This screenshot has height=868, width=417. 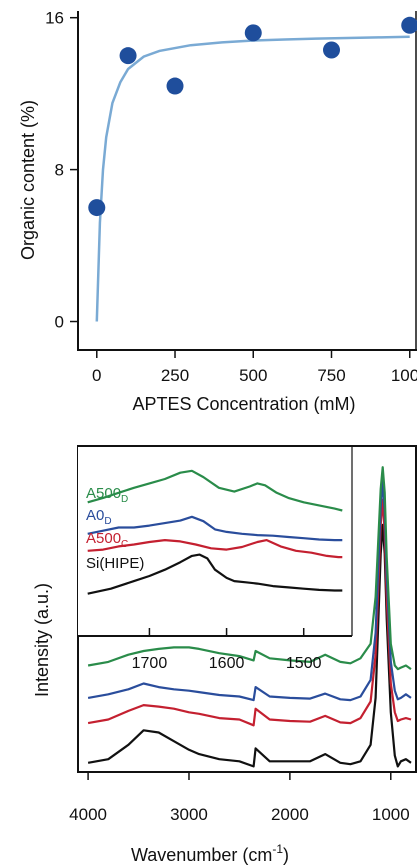 What do you see at coordinates (243, 404) in the screenshot?
I see `x-axis-title: APTES Concentration (mM)` at bounding box center [243, 404].